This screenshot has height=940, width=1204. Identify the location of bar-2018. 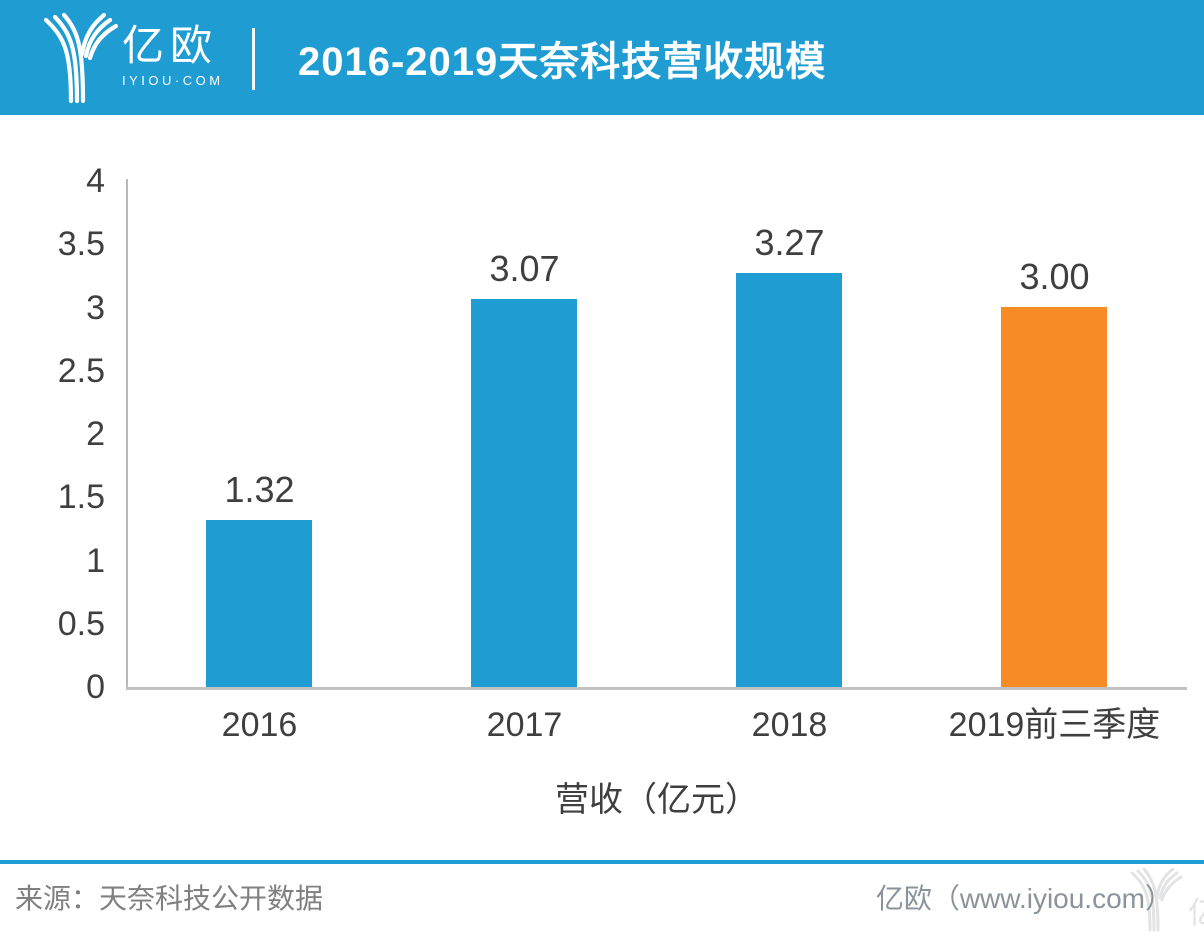
(789, 480).